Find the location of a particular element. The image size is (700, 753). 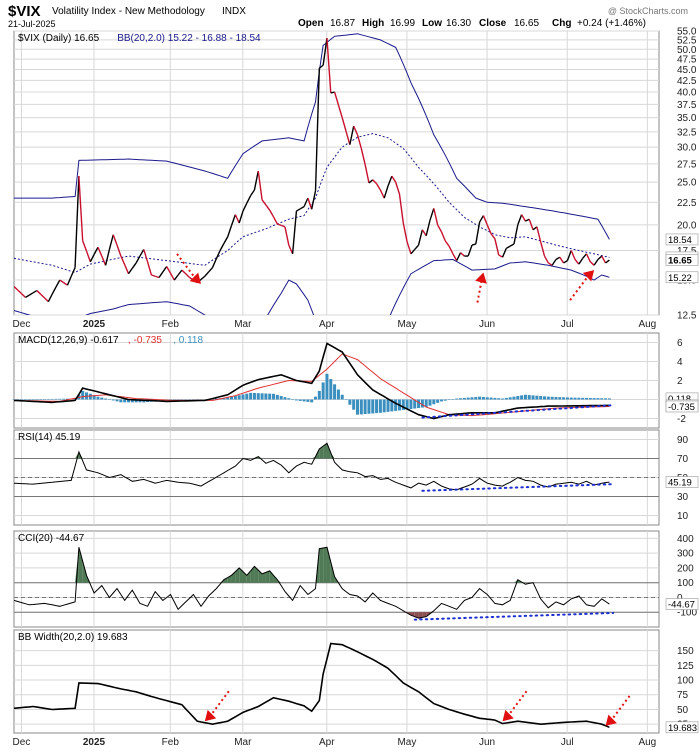

y-tick-label: 45.0 is located at coordinates (687, 70).